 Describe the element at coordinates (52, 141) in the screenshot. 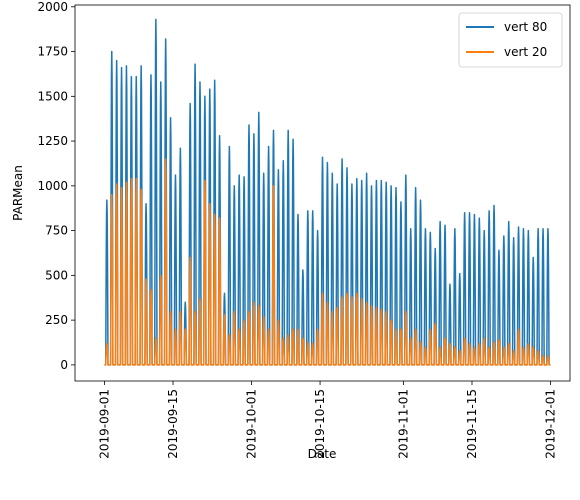

I see `y-tick-label: 1250` at that location.